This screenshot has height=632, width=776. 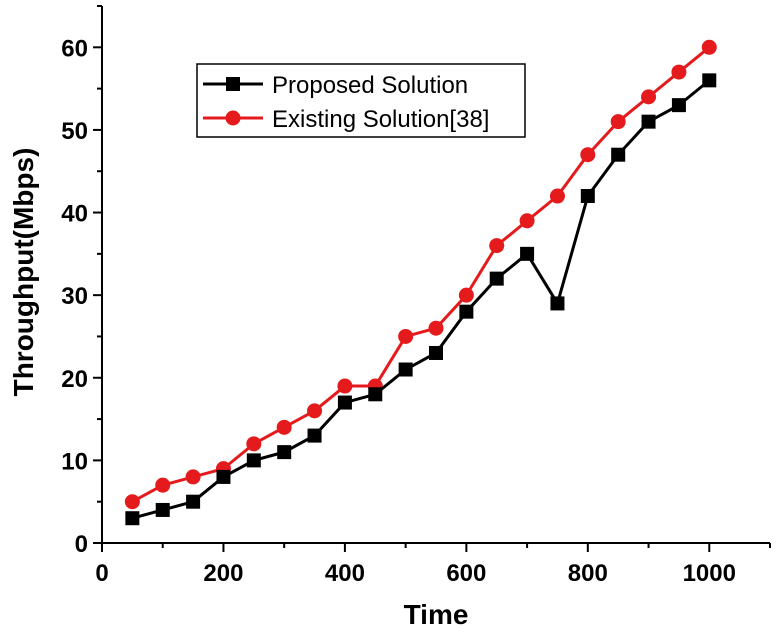 I want to click on x-tick-label: 0, so click(x=101, y=573).